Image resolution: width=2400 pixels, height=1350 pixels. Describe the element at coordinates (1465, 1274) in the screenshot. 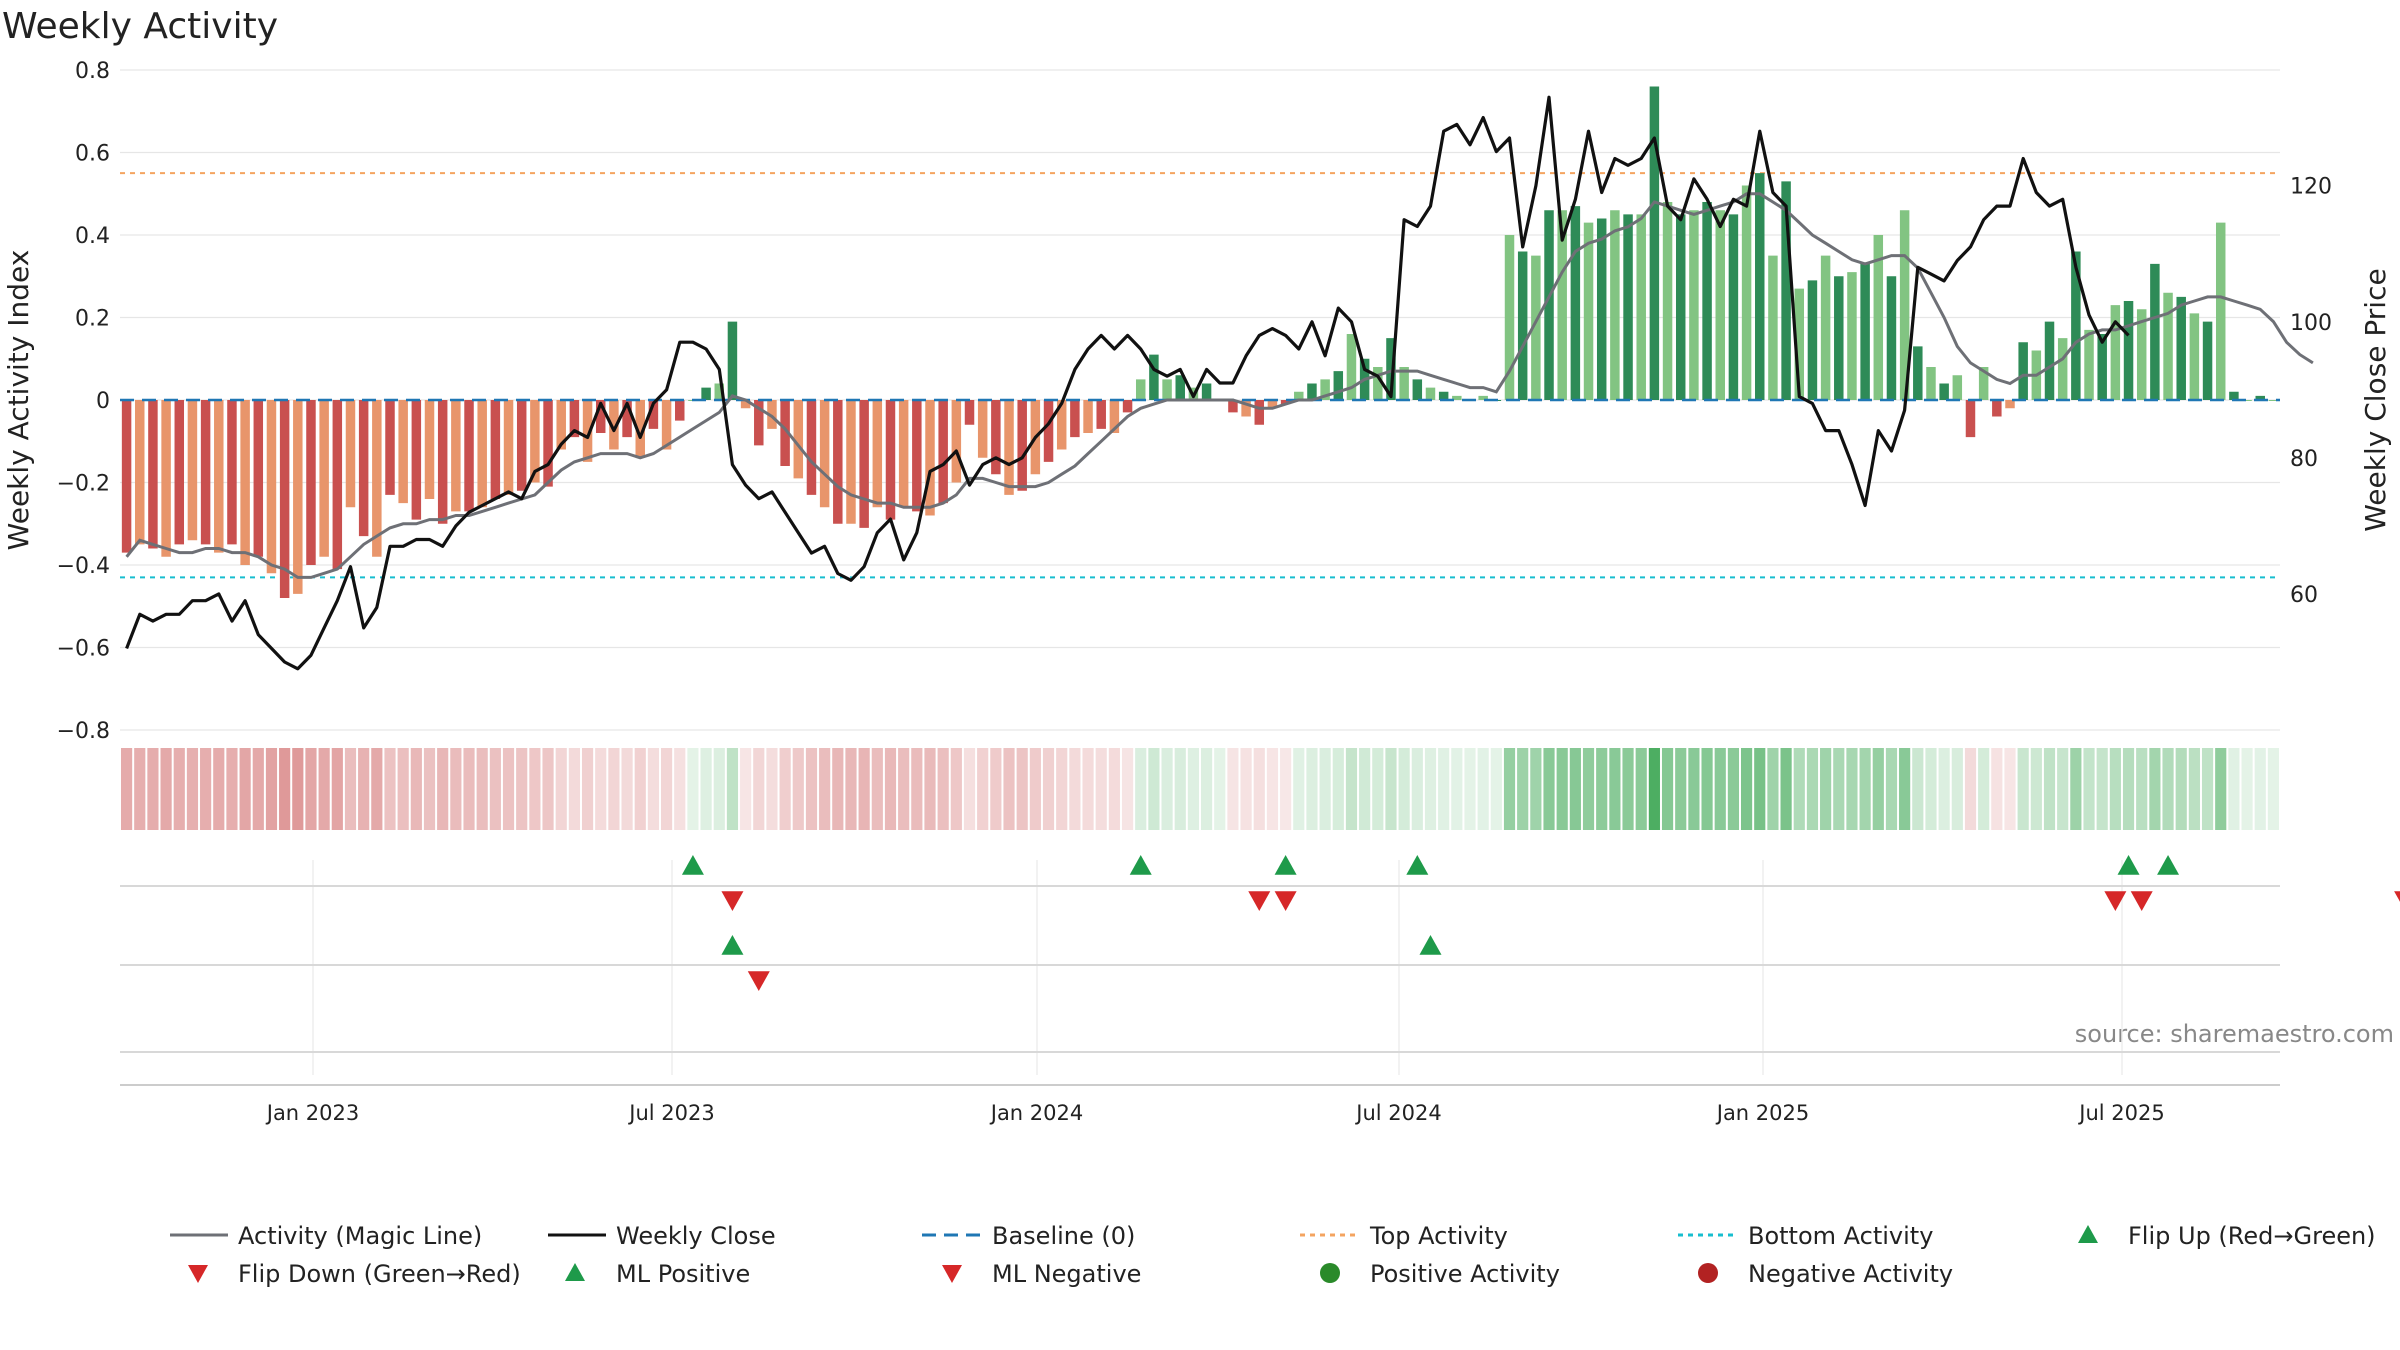

I see `legend-label: Positive Activity` at that location.